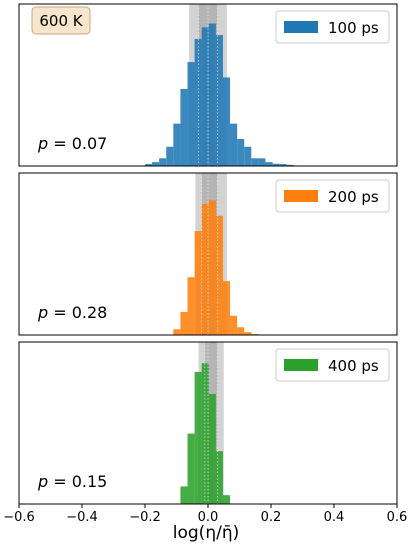  Describe the element at coordinates (208, 517) in the screenshot. I see `x-tick-label: 0.0` at that location.